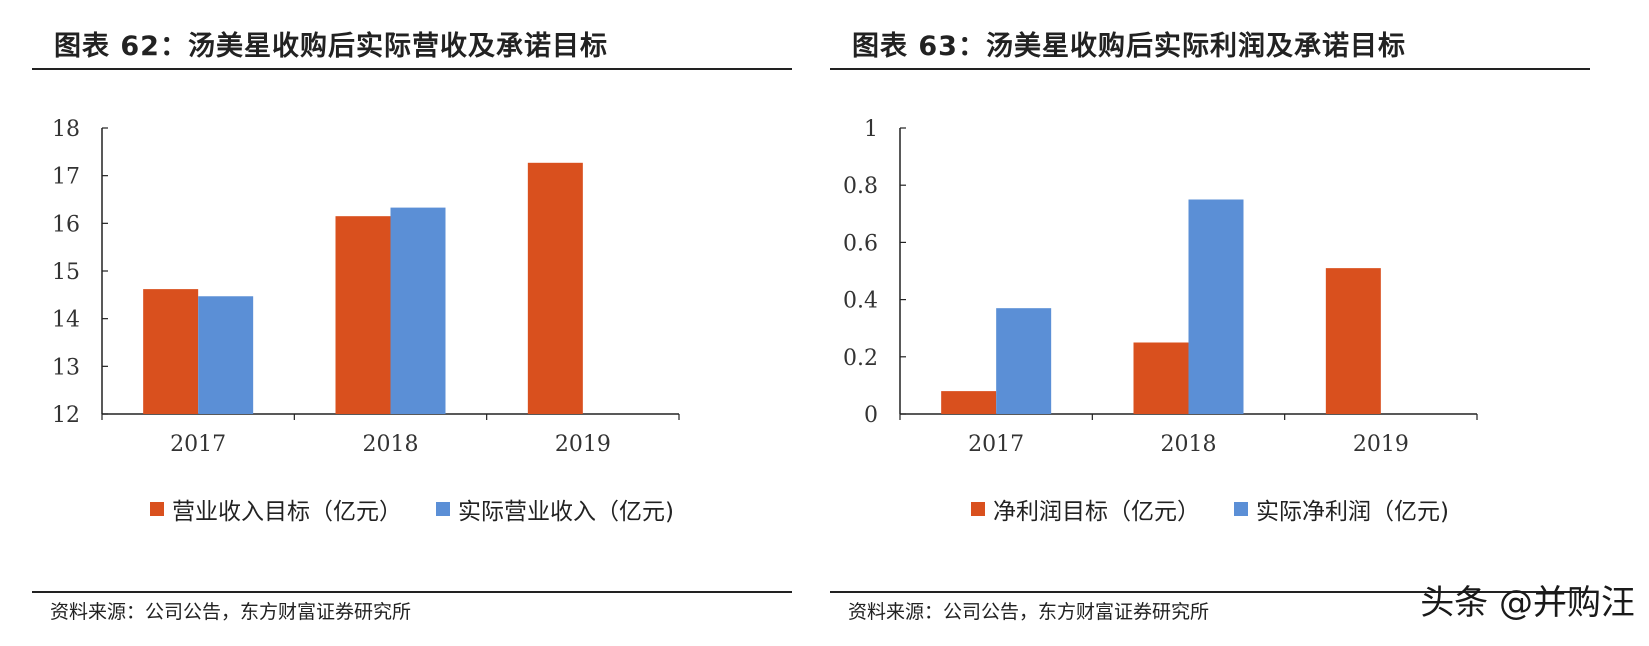  Describe the element at coordinates (66, 320) in the screenshot. I see `y-tick-label: 14` at that location.